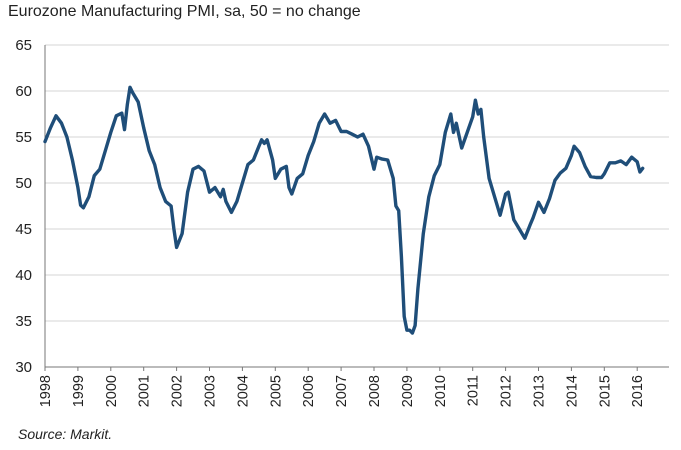 The width and height of the screenshot is (681, 450). I want to click on x-tick-label: 2005, so click(276, 391).